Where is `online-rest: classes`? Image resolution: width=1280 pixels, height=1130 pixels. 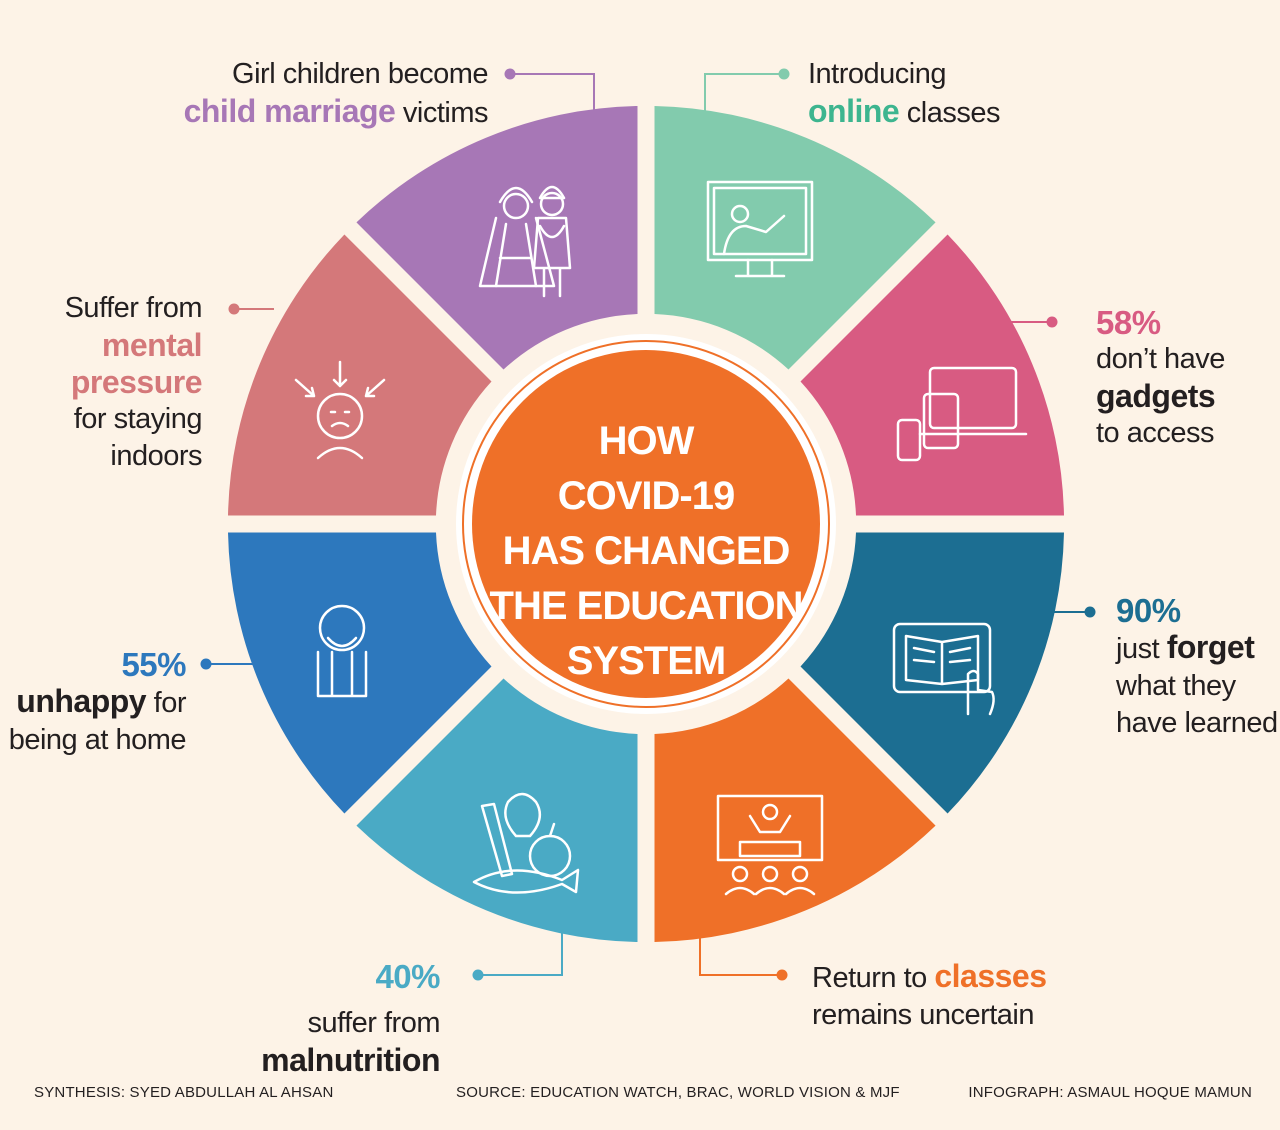 online-rest: classes is located at coordinates (950, 113).